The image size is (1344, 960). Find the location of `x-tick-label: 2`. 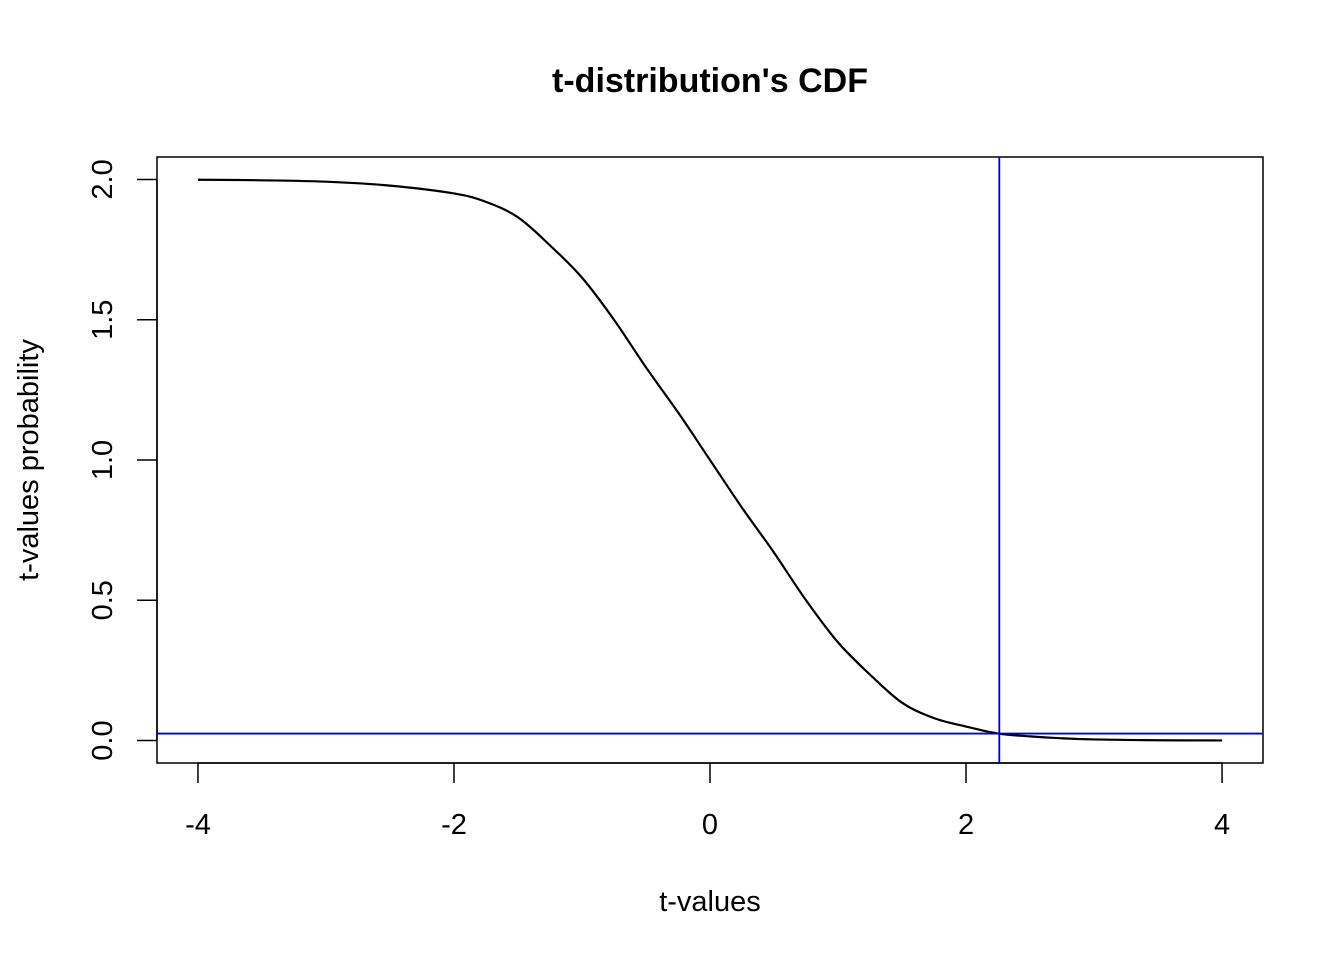

x-tick-label: 2 is located at coordinates (966, 825).